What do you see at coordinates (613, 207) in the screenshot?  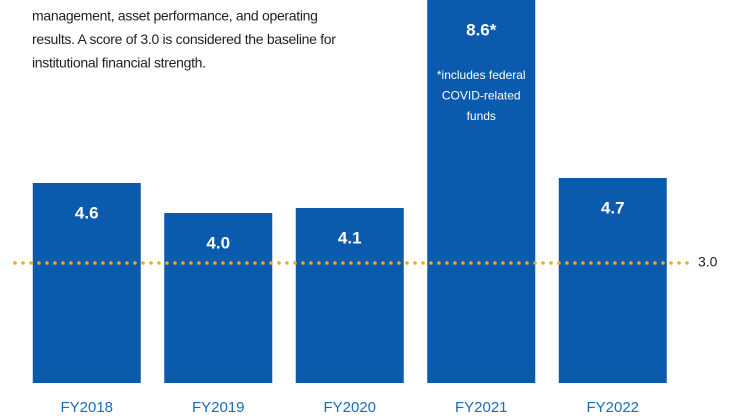 I see `value-label: 4.7` at bounding box center [613, 207].